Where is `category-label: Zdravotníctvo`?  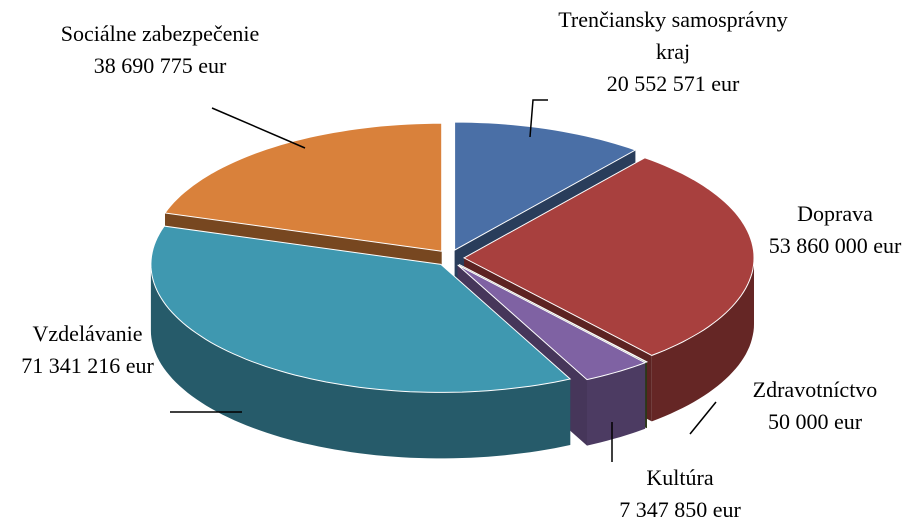
category-label: Zdravotníctvo is located at coordinates (815, 390).